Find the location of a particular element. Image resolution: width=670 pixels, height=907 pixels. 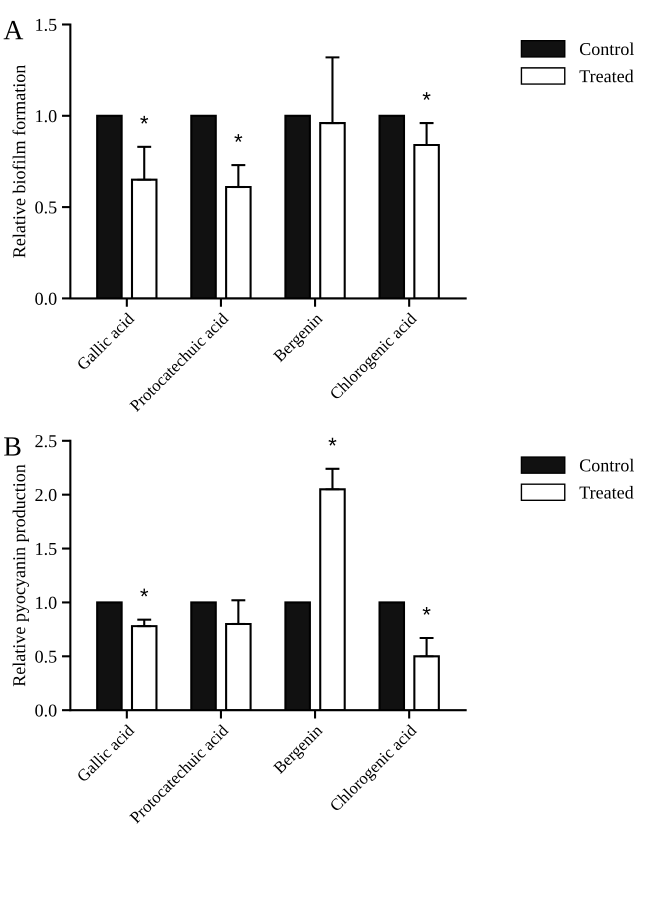

chart-title: A is located at coordinates (14, 30).